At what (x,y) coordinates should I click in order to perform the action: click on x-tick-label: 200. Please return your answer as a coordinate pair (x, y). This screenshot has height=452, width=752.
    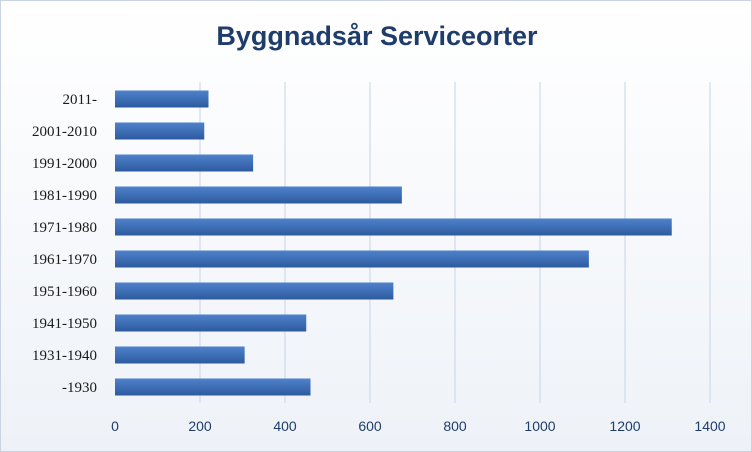
    Looking at the image, I should click on (200, 426).